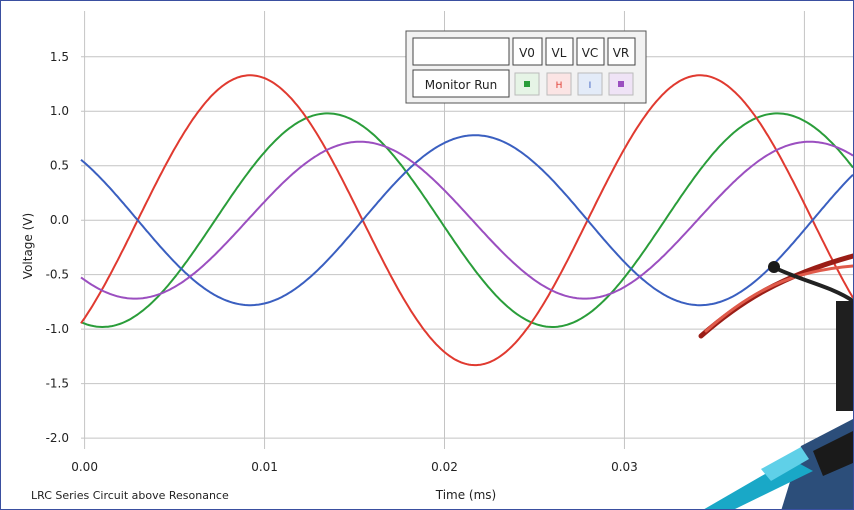  What do you see at coordinates (264, 467) in the screenshot?
I see `x-tick-label: 0.01` at bounding box center [264, 467].